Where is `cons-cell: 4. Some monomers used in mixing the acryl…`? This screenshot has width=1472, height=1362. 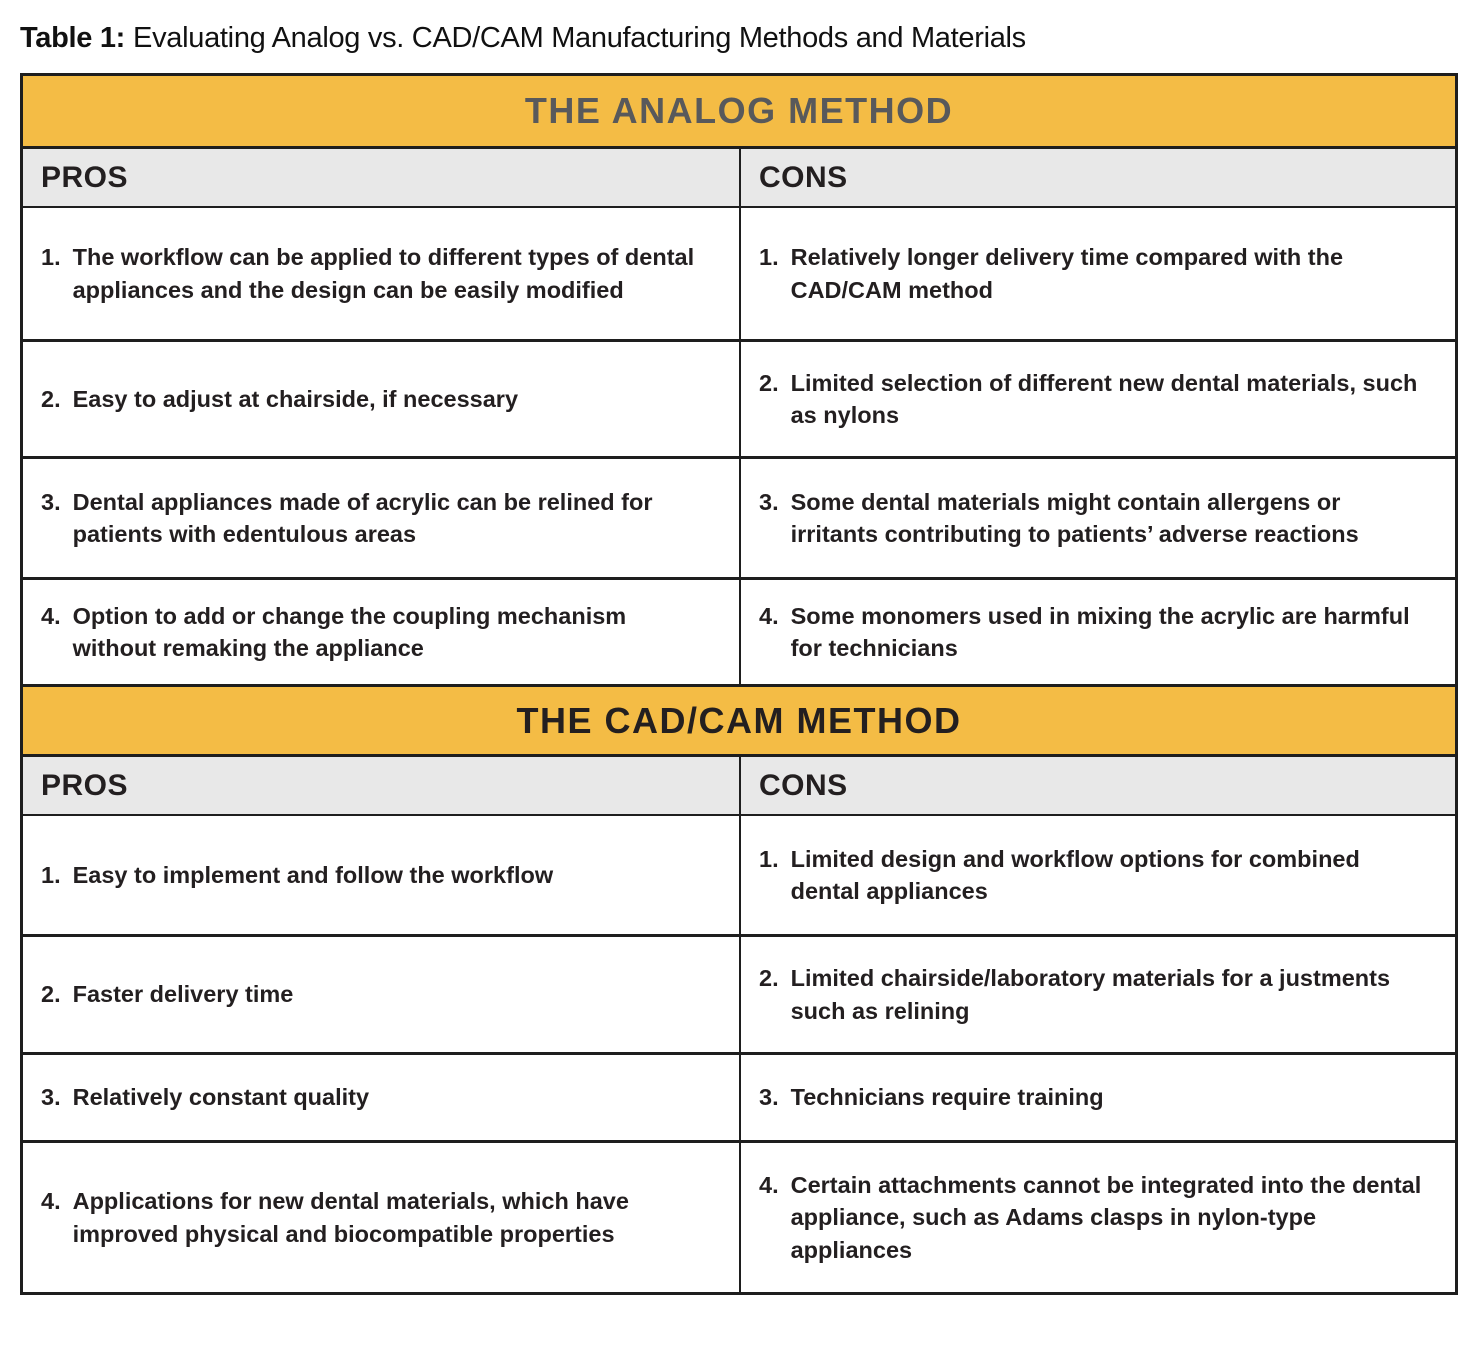
cons-cell: 4. Some monomers used in mixing the acryl… is located at coordinates (1097, 632).